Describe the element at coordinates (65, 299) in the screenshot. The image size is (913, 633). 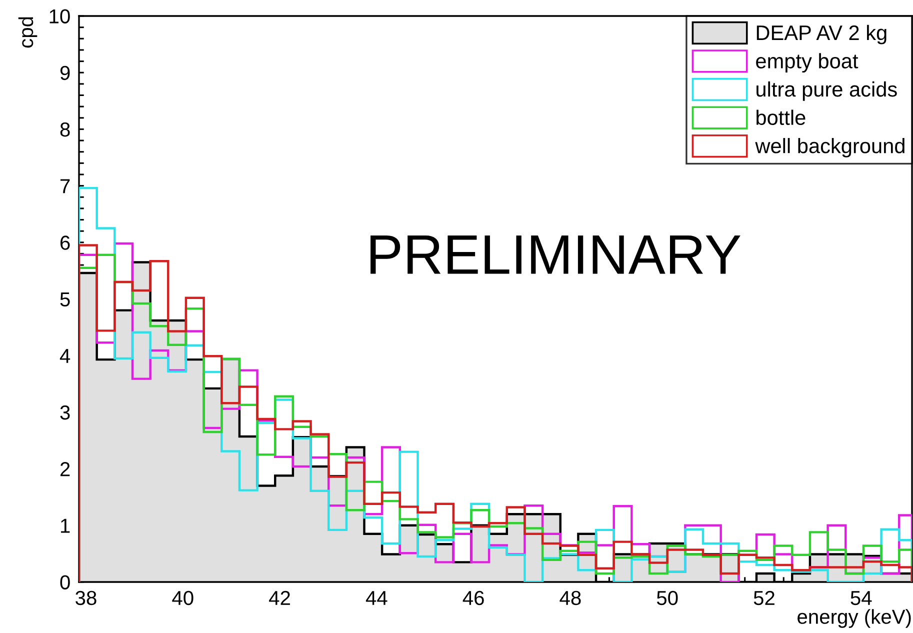
I see `y-tick-label: 5` at that location.